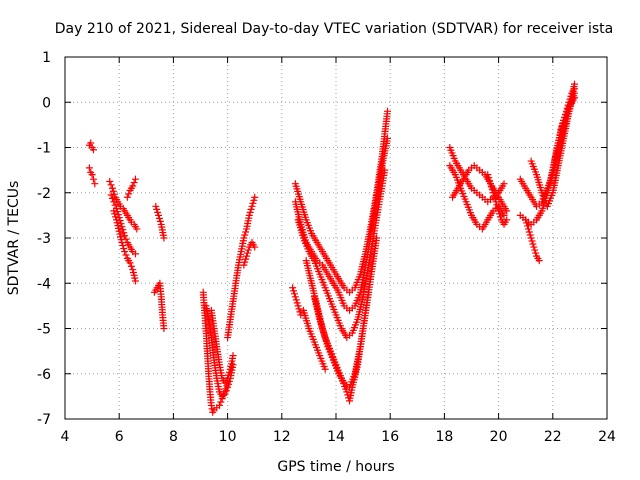  I want to click on series-arc-5.7c, so click(124, 246).